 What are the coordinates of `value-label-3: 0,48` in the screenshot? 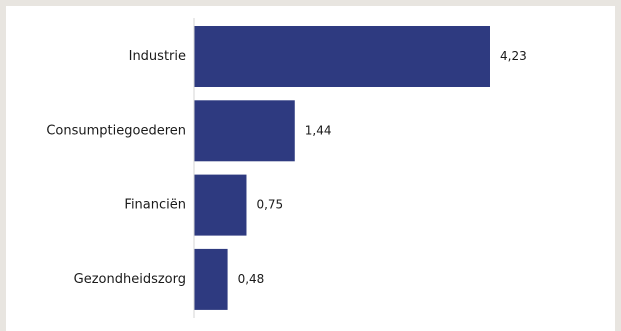 It's located at (251, 279).